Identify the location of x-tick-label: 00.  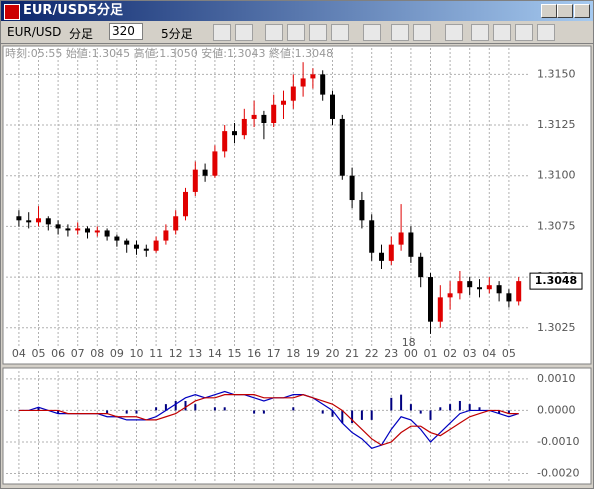
(411, 353).